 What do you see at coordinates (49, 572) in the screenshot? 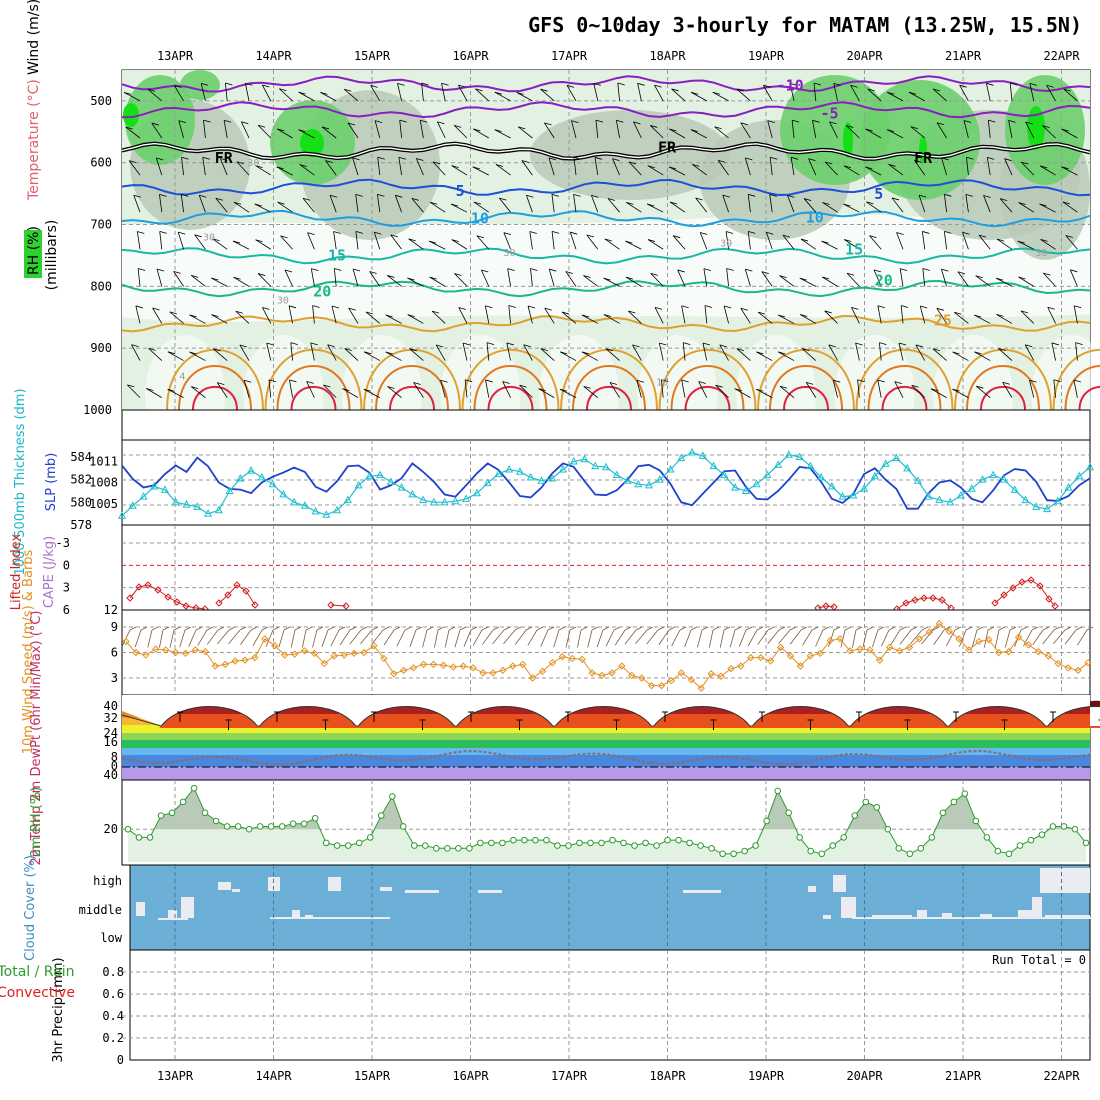
I see `cape-ylabel: CAPE (J/kg)` at bounding box center [49, 572].